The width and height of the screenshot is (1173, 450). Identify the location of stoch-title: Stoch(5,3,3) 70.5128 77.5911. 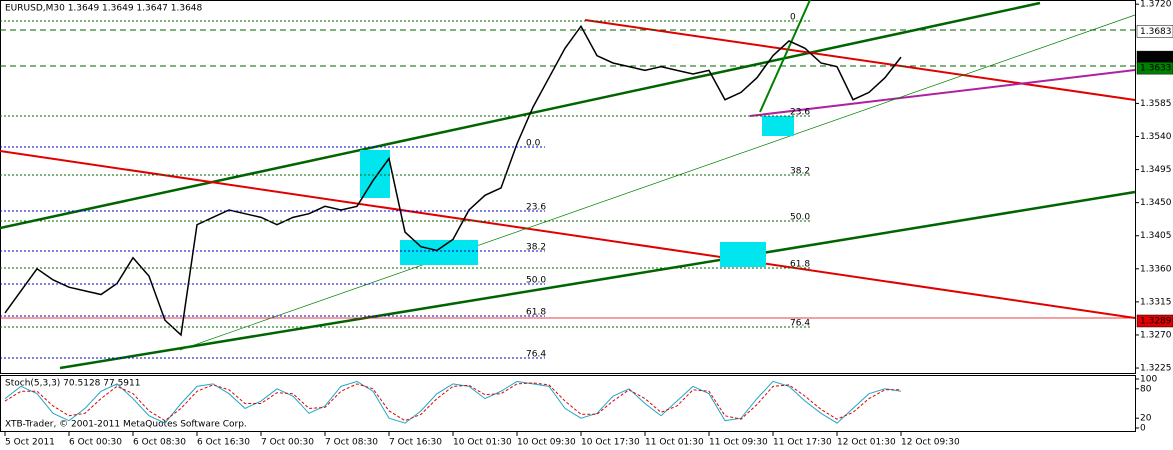
(72, 384).